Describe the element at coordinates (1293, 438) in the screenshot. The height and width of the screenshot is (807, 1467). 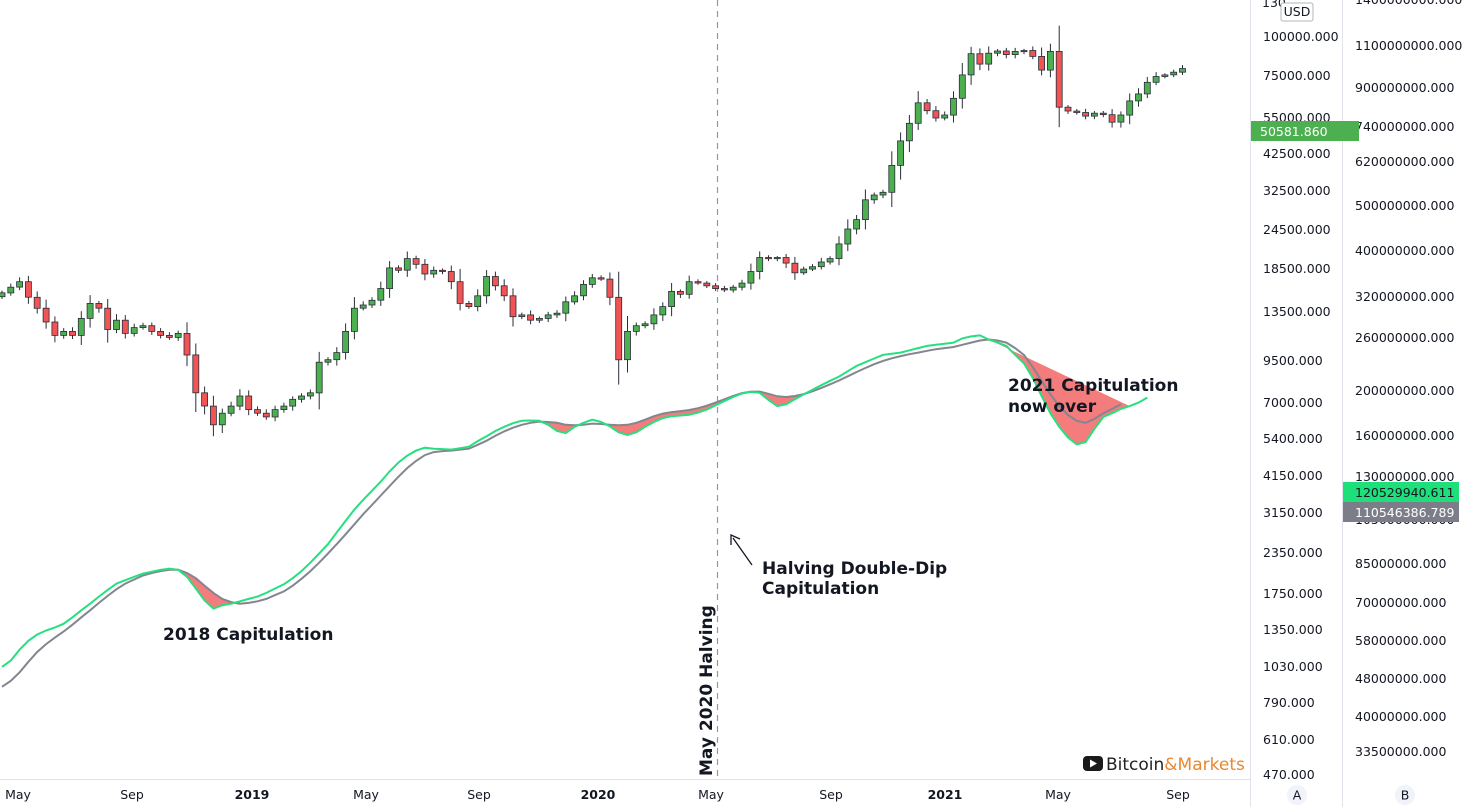
I see `price-a-tick-label: 5400.000` at that location.